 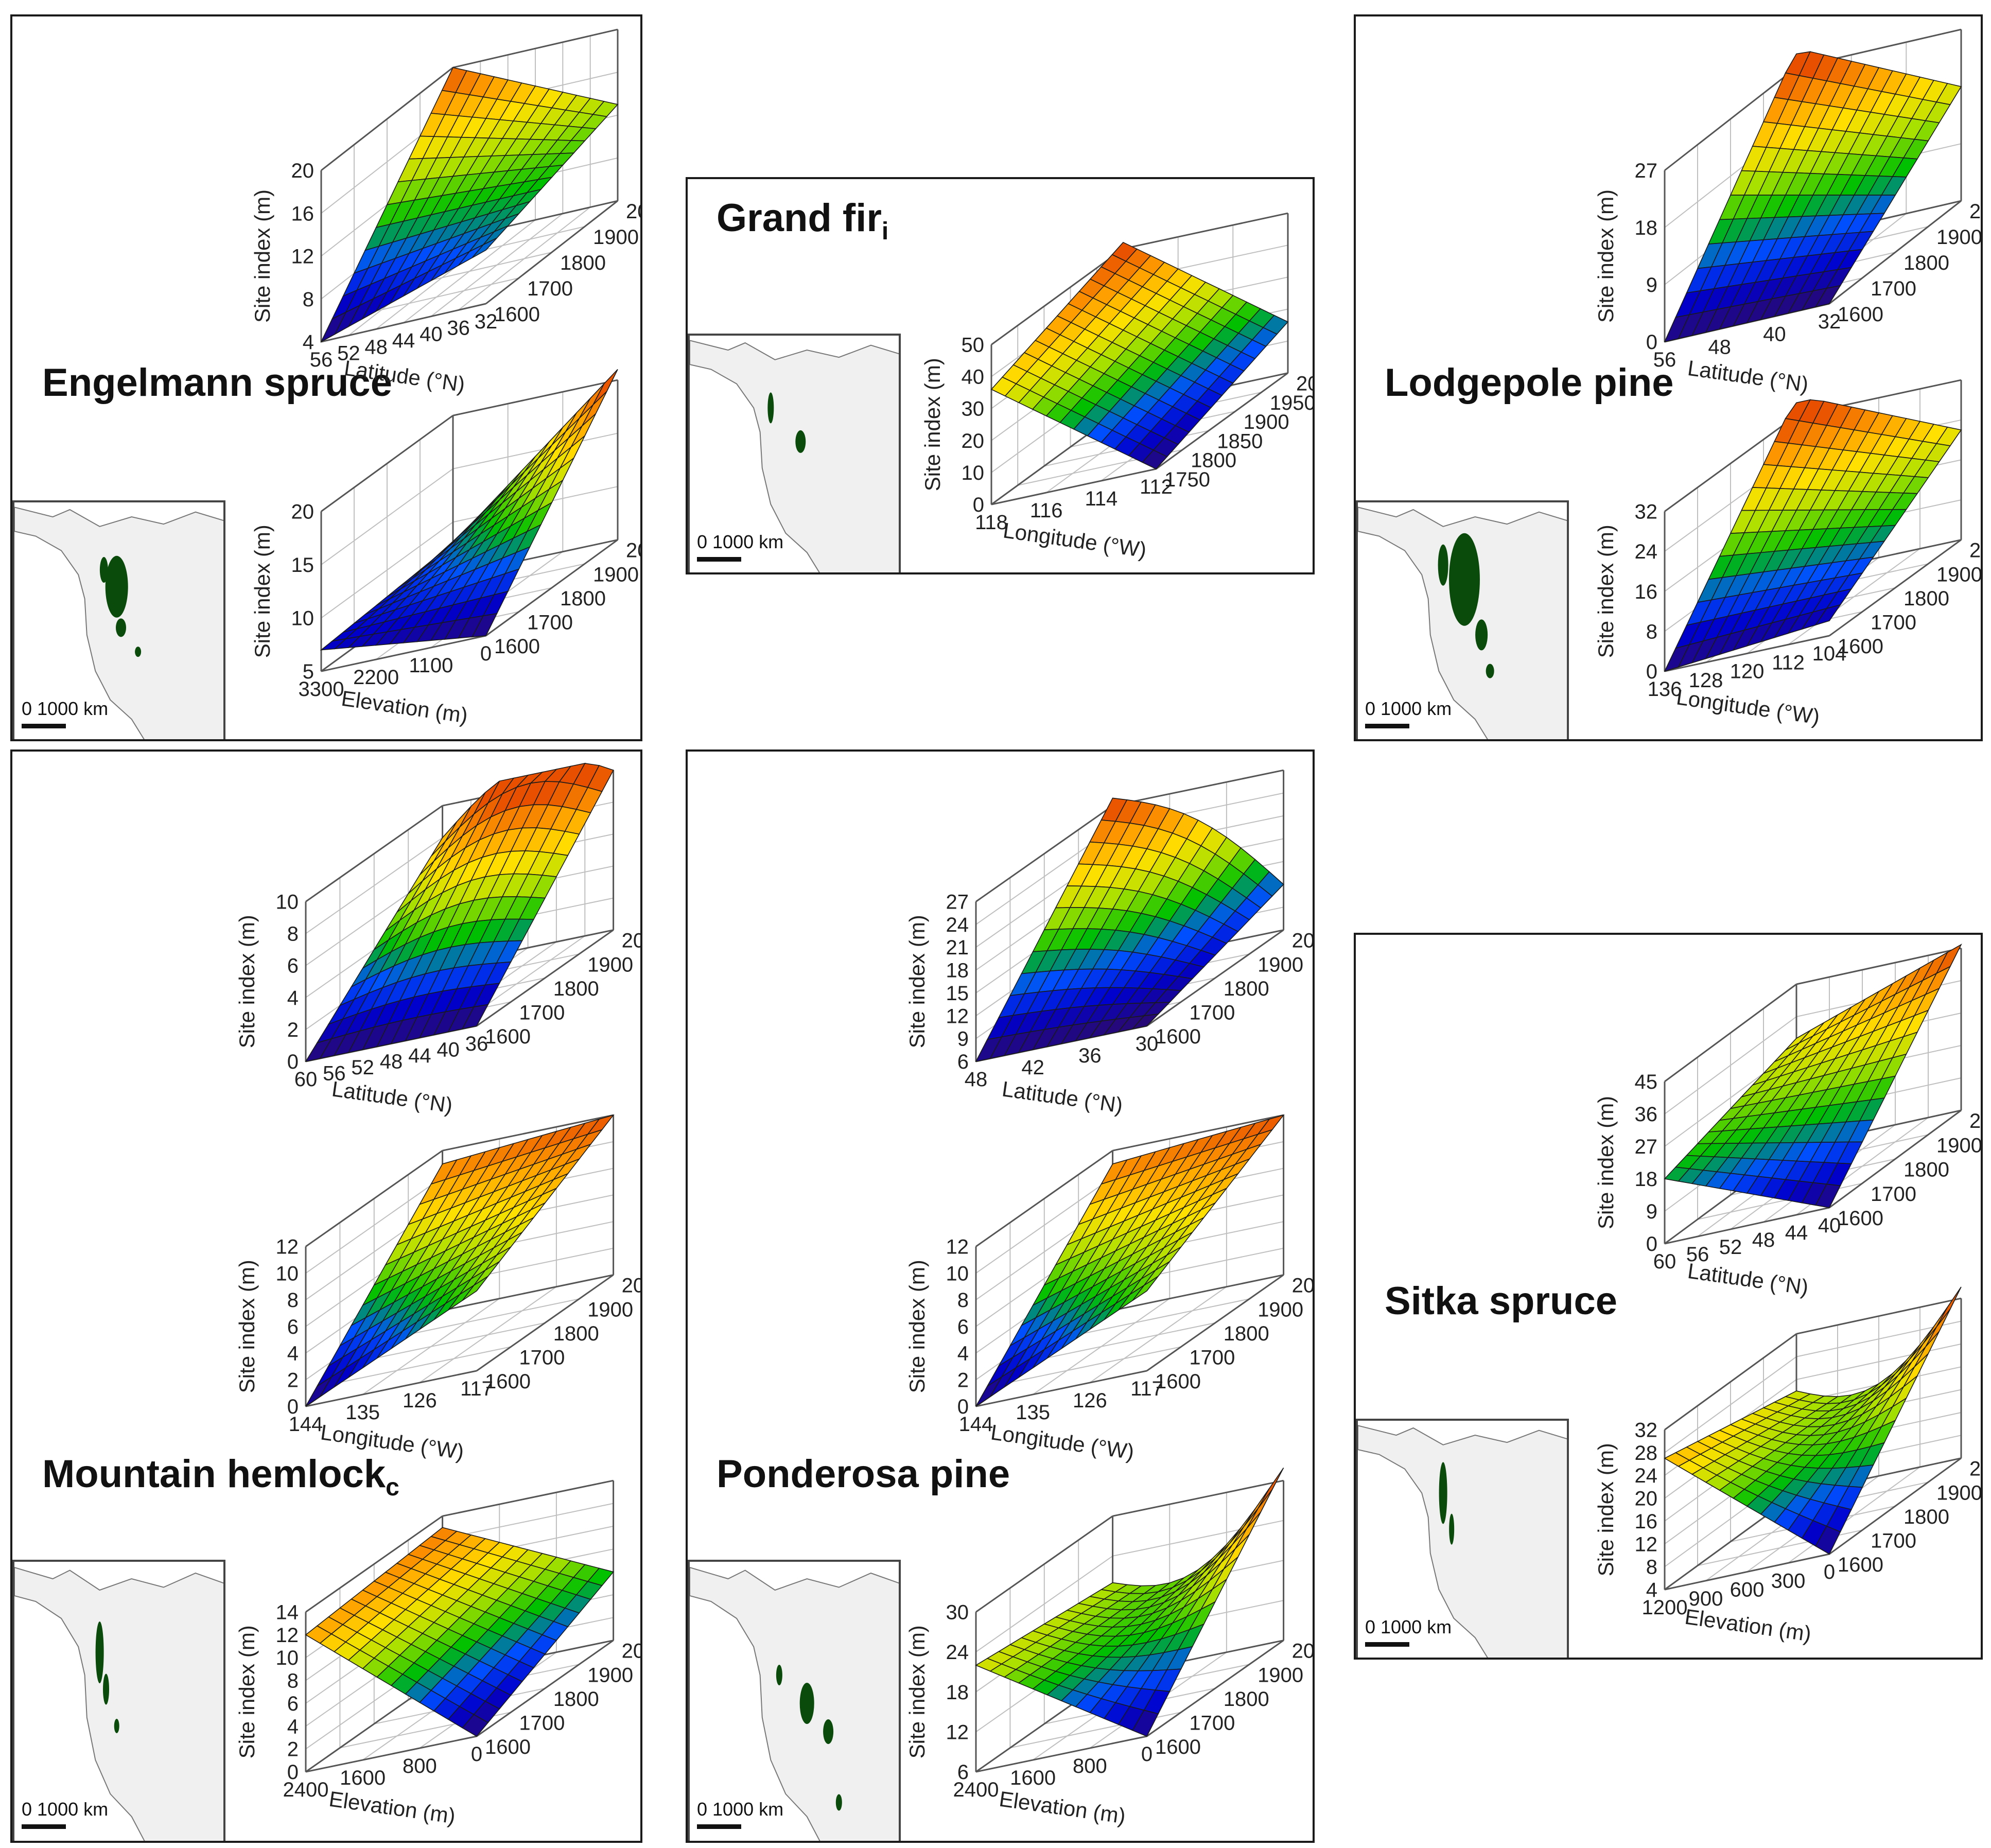 What do you see at coordinates (303, 592) in the screenshot?
I see `z-ticks: 5 10 15 20` at bounding box center [303, 592].